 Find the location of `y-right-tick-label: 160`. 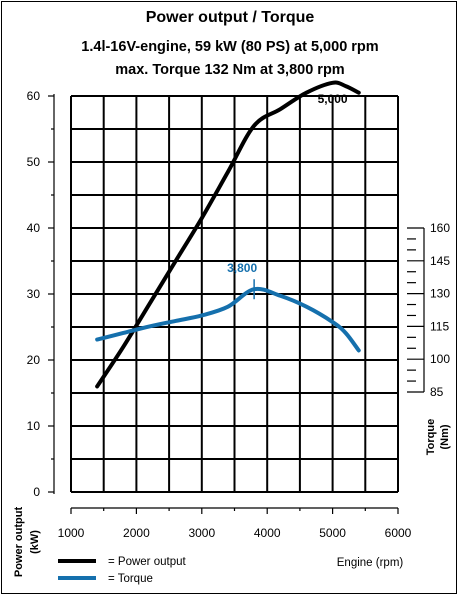

y-right-tick-label: 160 is located at coordinates (440, 228).